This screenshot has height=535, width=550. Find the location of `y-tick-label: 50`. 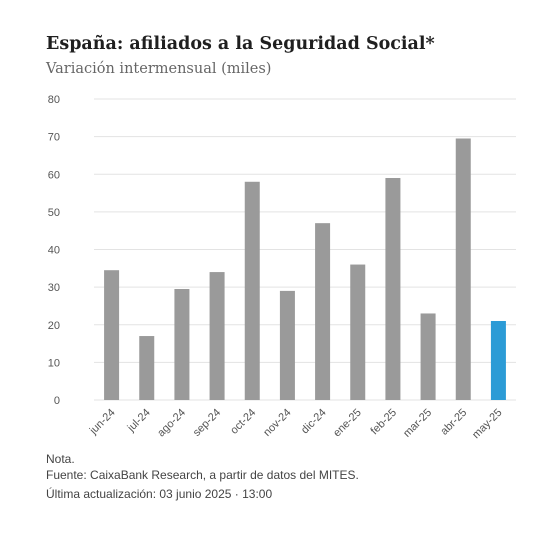

y-tick-label: 50 is located at coordinates (54, 213).